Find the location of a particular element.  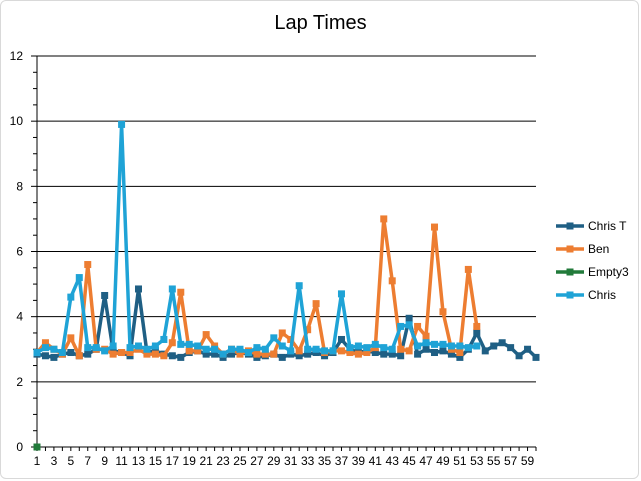

legend: Chris T Ben Empty3 Chris is located at coordinates (592, 260).